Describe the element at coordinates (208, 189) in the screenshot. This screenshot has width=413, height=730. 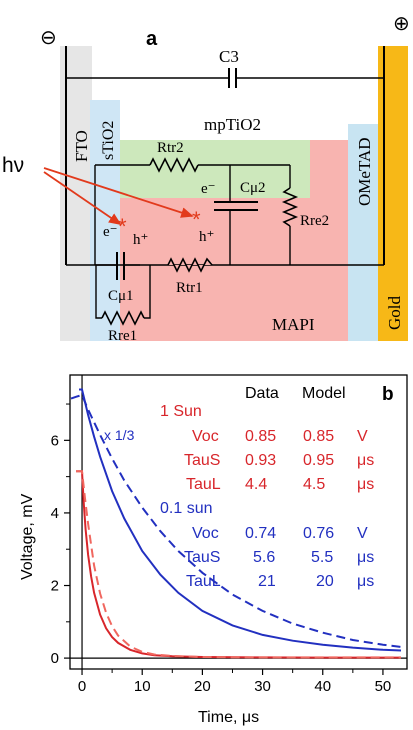
I see `electron-2: e⁻` at that location.